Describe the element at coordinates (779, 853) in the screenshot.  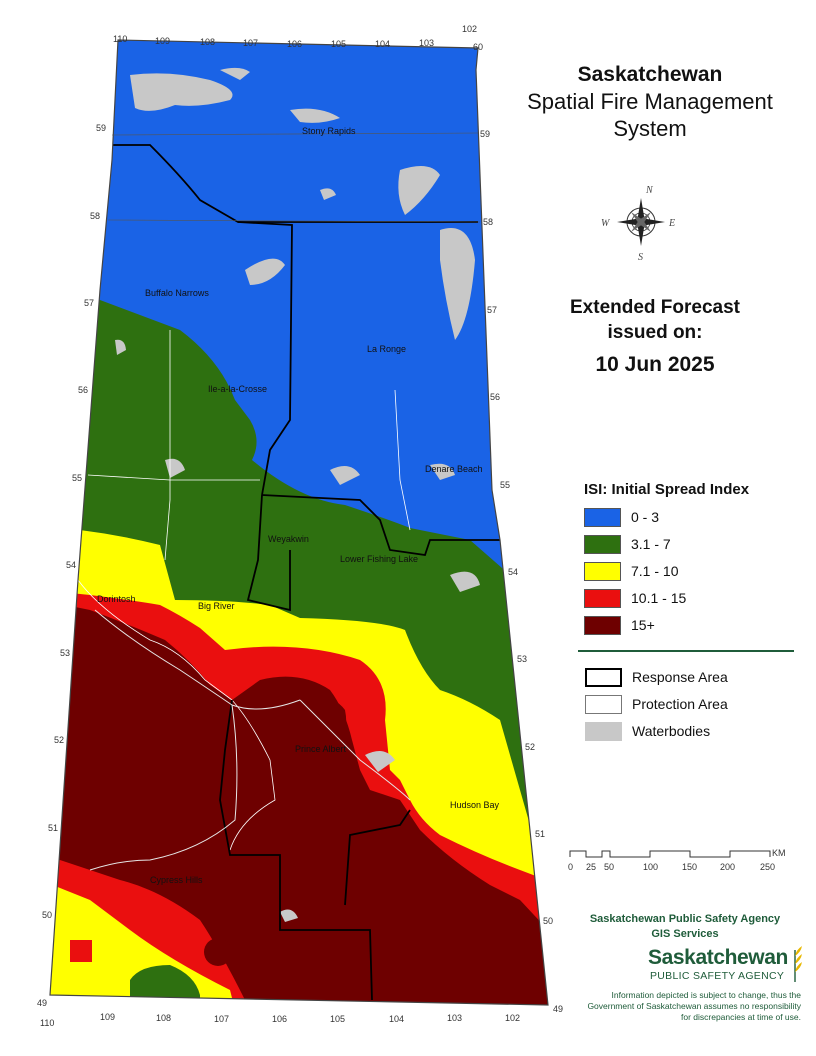
I see `scale-unit: KM` at that location.